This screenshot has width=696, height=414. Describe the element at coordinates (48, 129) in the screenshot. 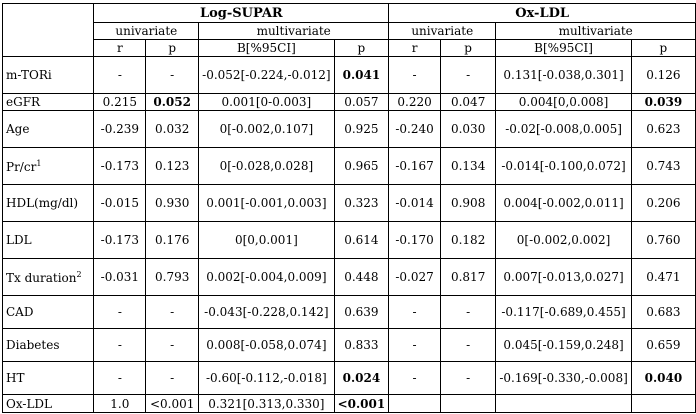

I see `row-label: Age` at that location.